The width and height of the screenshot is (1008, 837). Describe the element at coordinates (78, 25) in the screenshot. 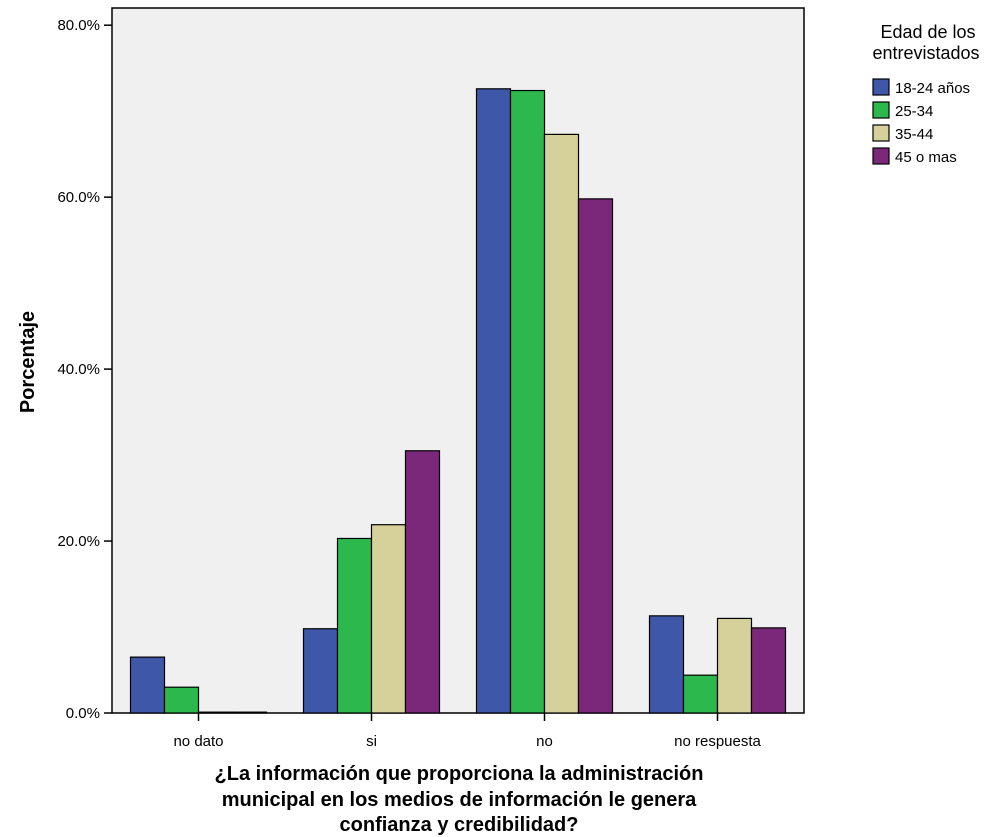

I see `y-tick-label: 80.0%` at that location.